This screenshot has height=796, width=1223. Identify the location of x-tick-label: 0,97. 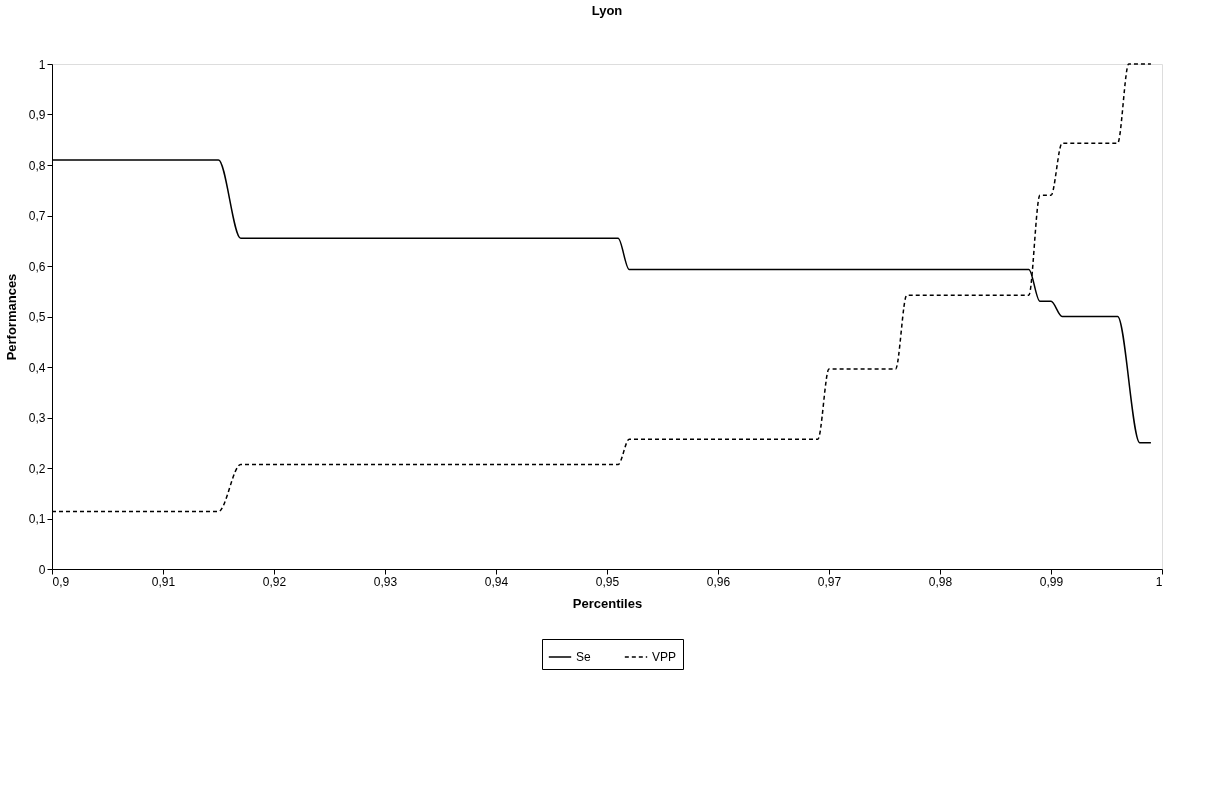
(829, 581).